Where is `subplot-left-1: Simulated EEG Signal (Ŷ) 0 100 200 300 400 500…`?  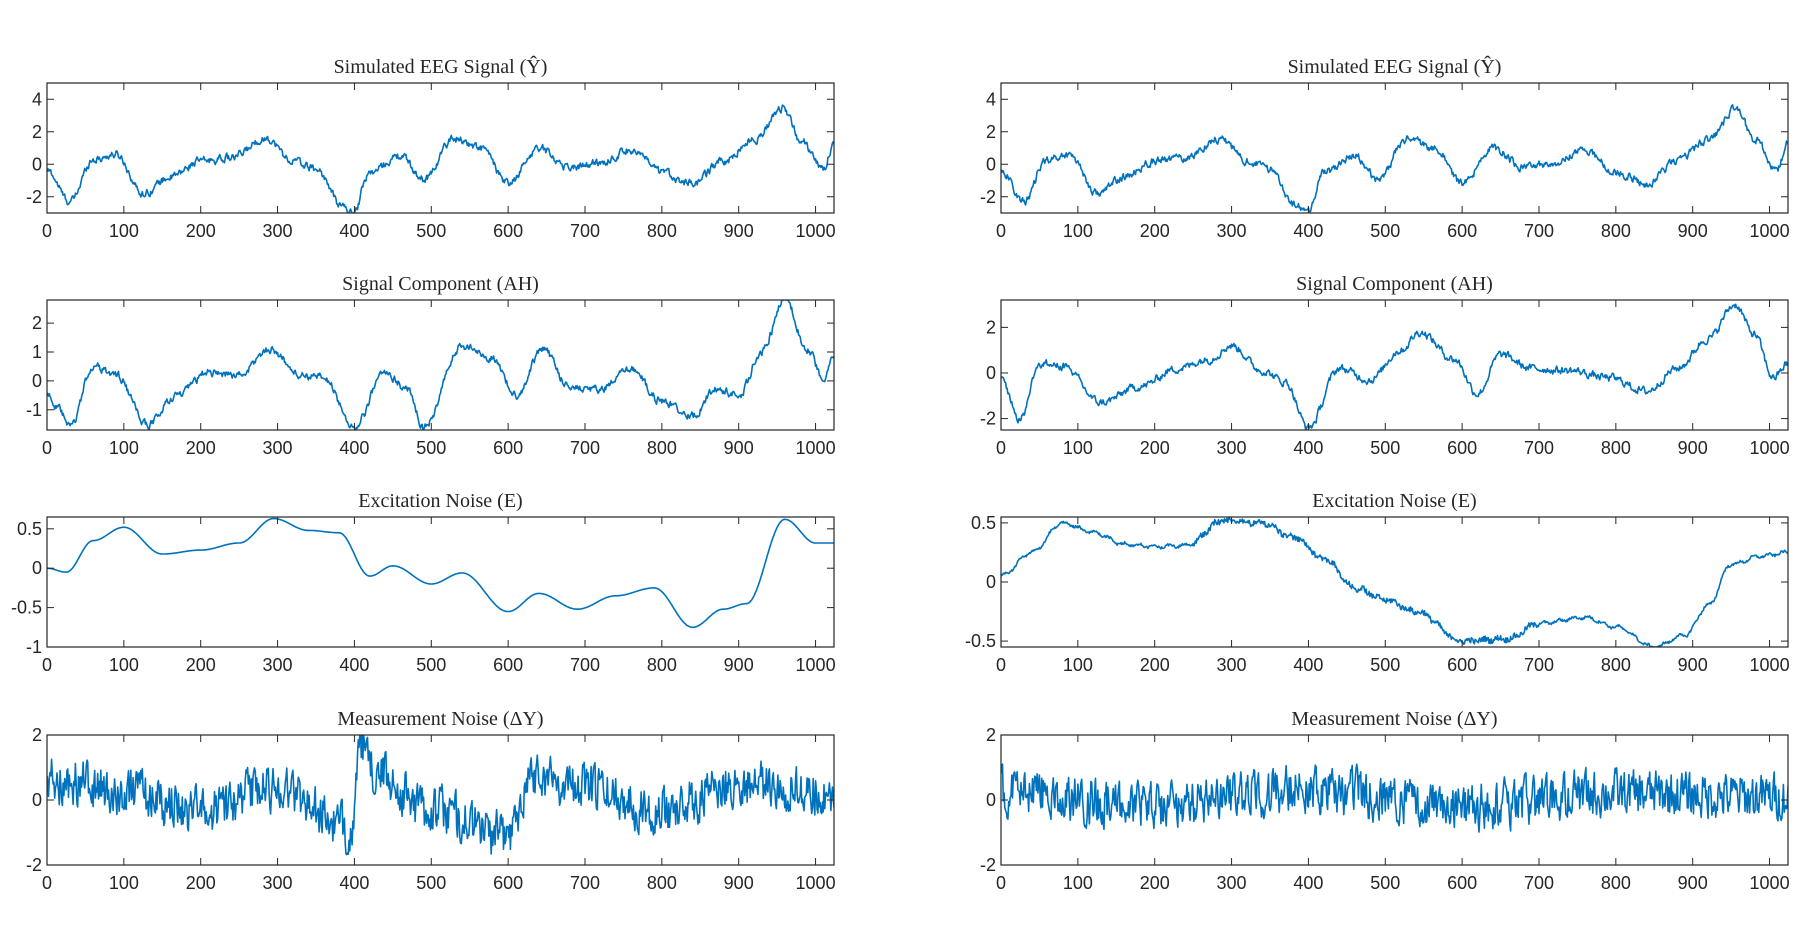
subplot-left-1: Simulated EEG Signal (Ŷ) 0 100 200 300 400 500… is located at coordinates (431, 148).